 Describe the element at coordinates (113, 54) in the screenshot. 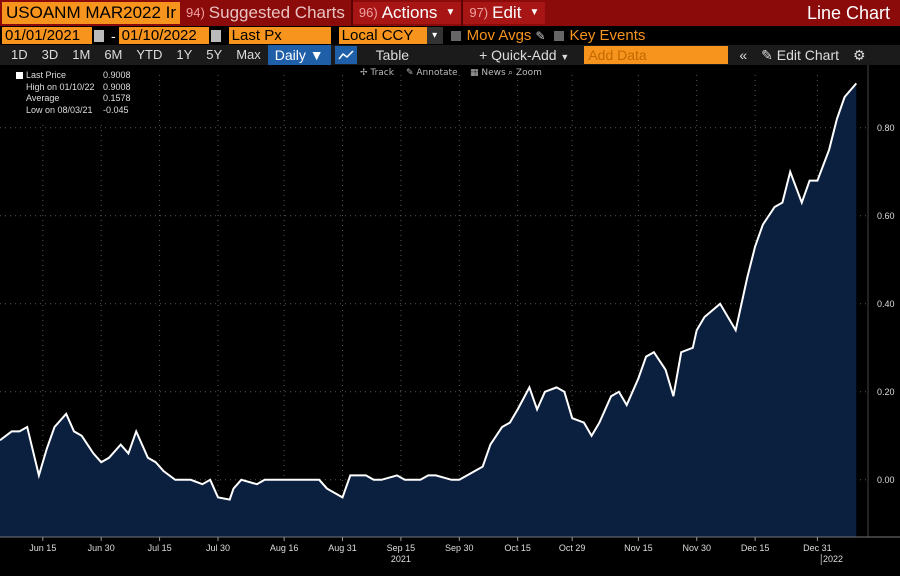

I see `period-6m-button: 6M` at that location.